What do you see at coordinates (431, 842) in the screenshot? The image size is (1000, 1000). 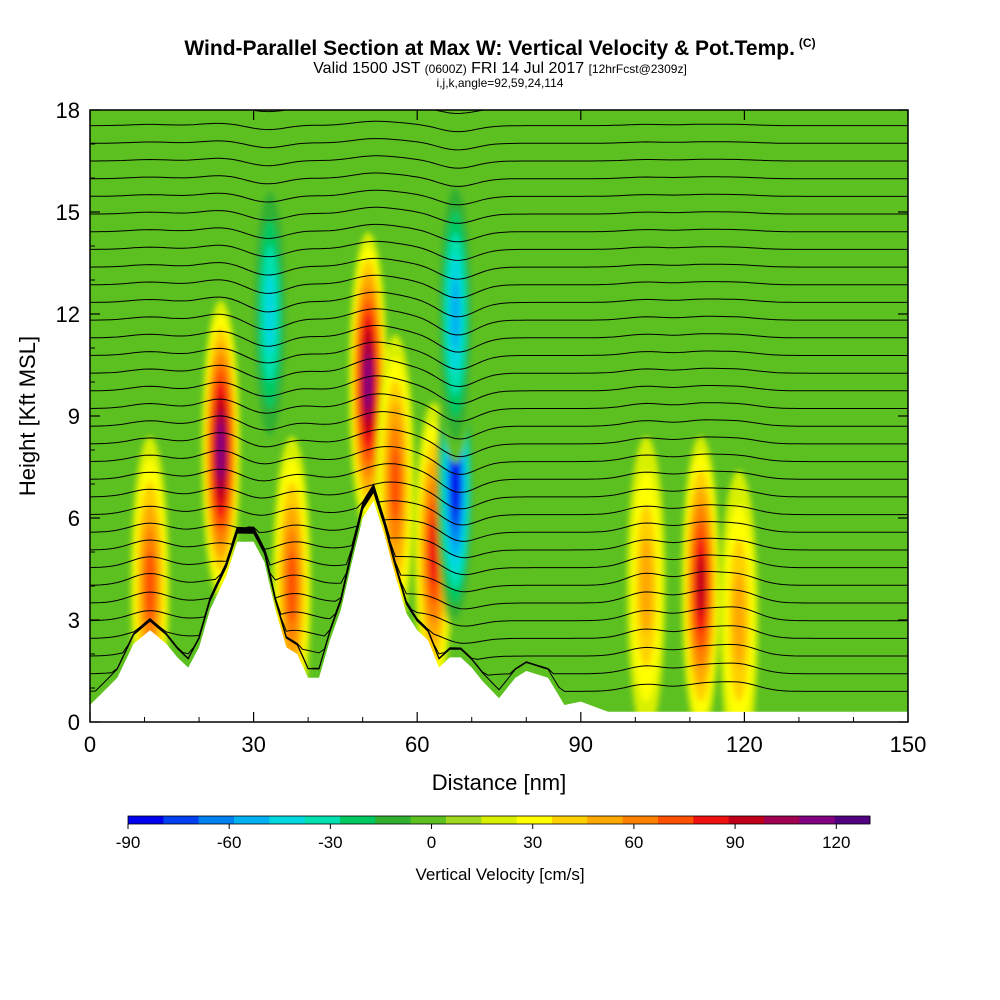 I see `colorbar-tick-label: 0` at bounding box center [431, 842].